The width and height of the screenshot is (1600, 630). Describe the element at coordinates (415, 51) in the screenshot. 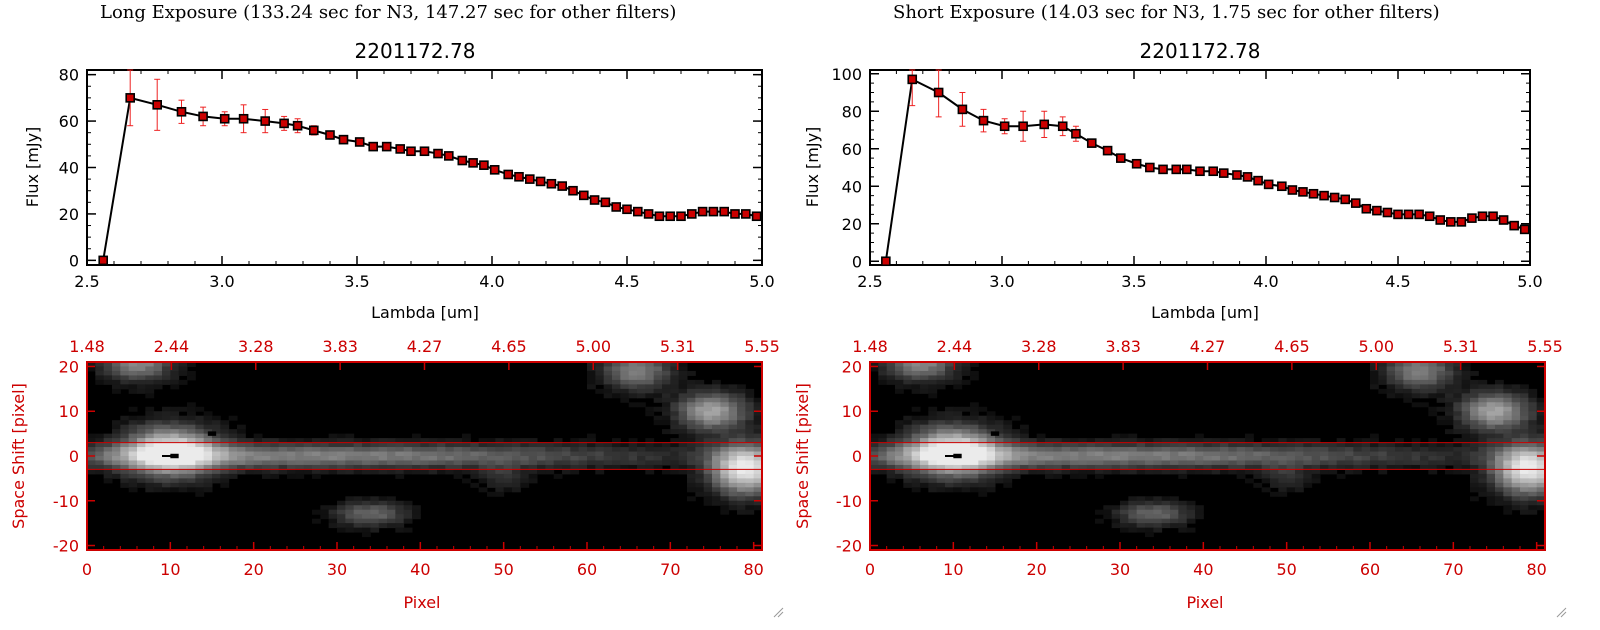

I see `spectrum-title: 2201172.78` at that location.